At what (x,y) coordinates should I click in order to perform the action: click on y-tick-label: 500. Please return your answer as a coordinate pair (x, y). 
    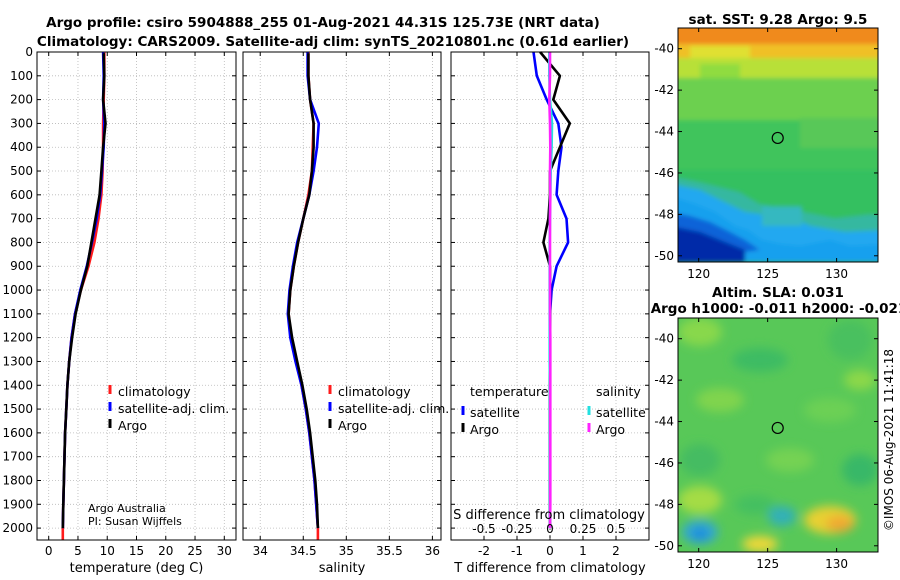
    Looking at the image, I should click on (21, 171).